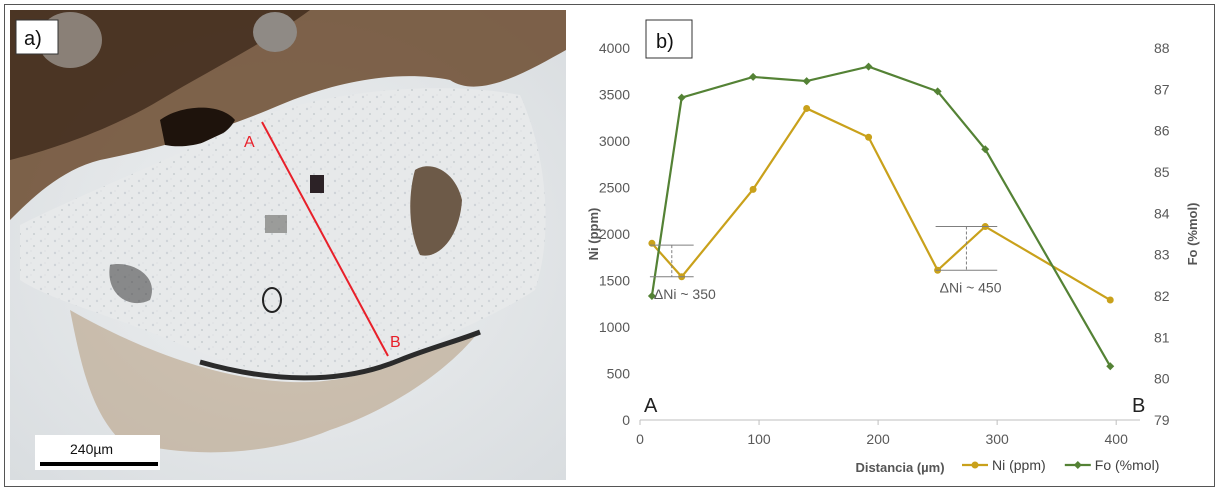 This screenshot has width=1219, height=491. What do you see at coordinates (626, 420) in the screenshot?
I see `y-left-tick-label: 0` at bounding box center [626, 420].